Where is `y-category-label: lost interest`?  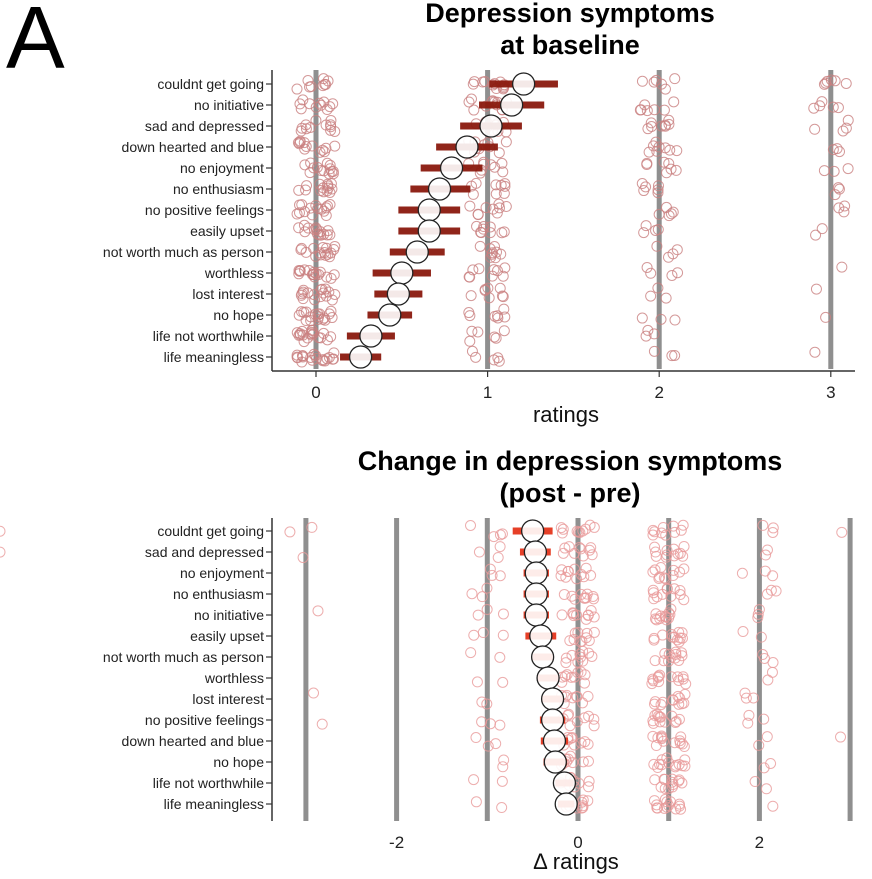 y-category-label: lost interest is located at coordinates (228, 699).